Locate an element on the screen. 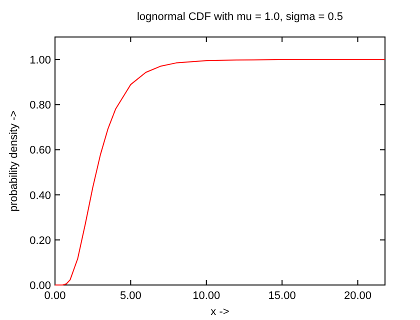 The width and height of the screenshot is (420, 320). y-tick-label: 0.40 is located at coordinates (40, 196).